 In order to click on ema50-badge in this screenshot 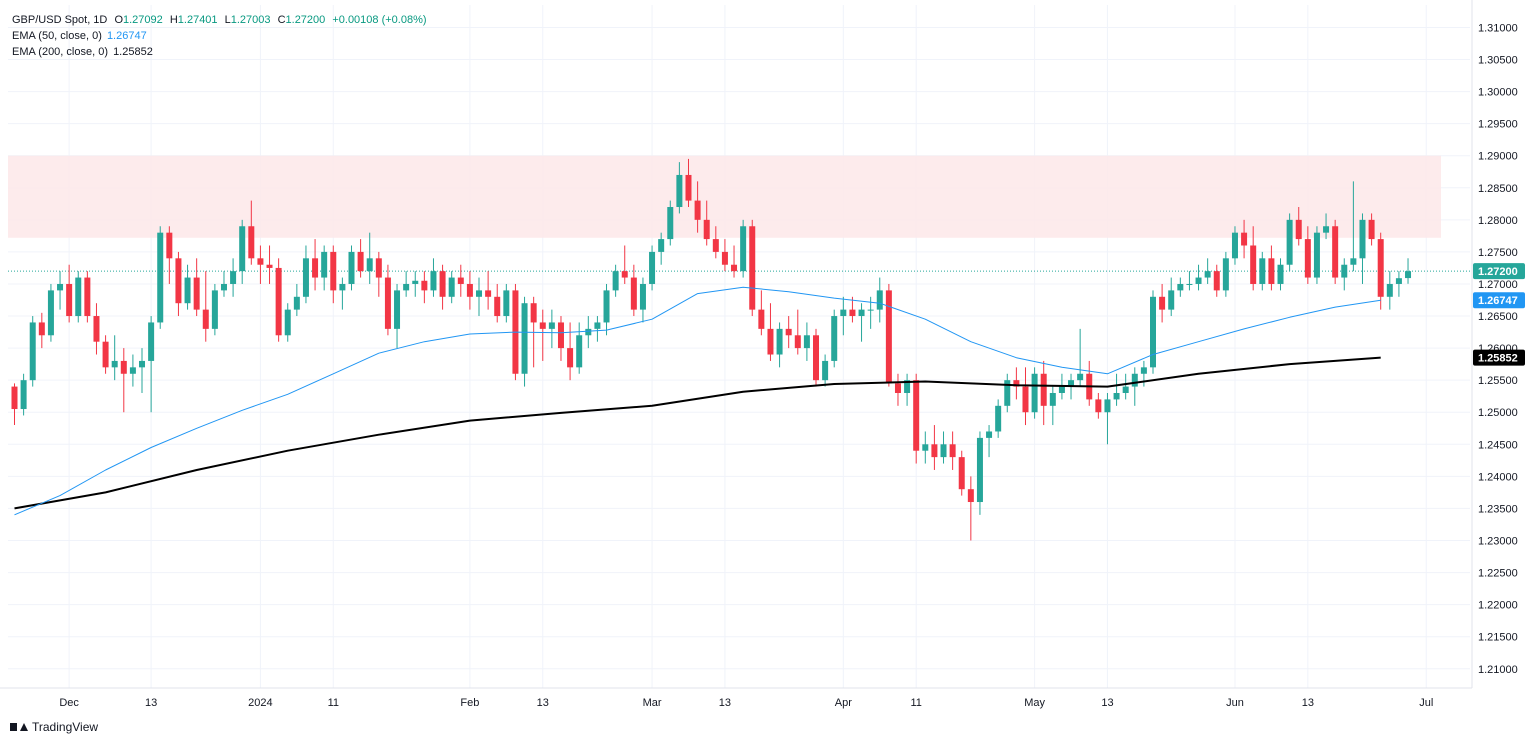, I will do `click(1499, 300)`.